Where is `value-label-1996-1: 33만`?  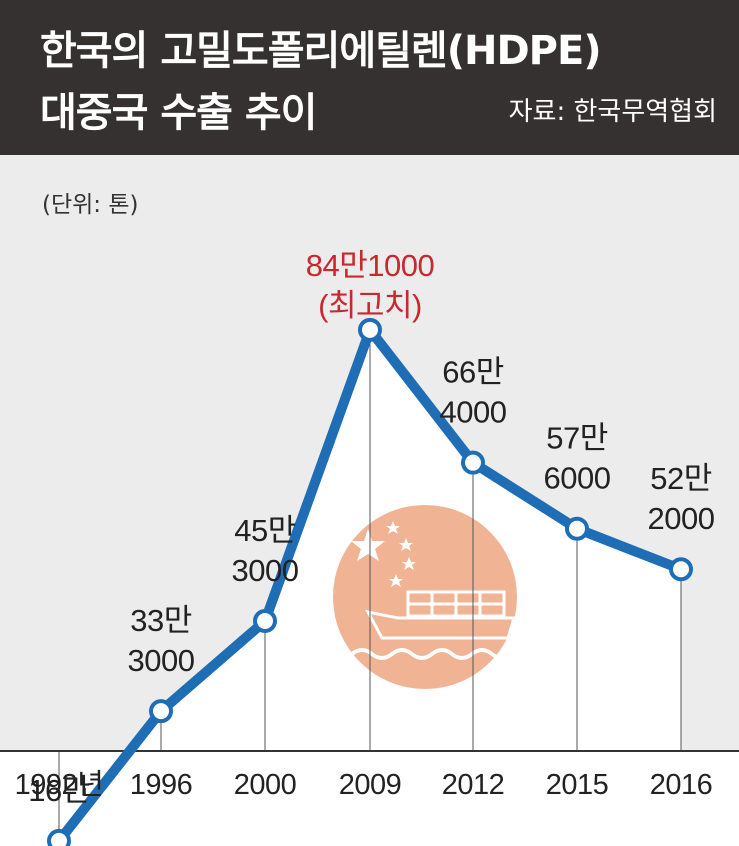
value-label-1996-1: 33만 is located at coordinates (161, 620).